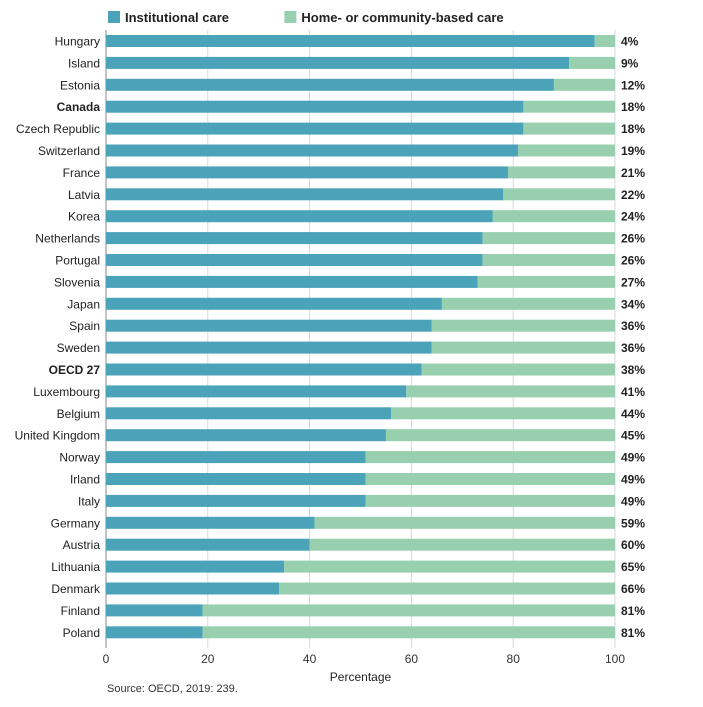 The width and height of the screenshot is (703, 707). Describe the element at coordinates (633, 392) in the screenshot. I see `value-label: 41%` at that location.